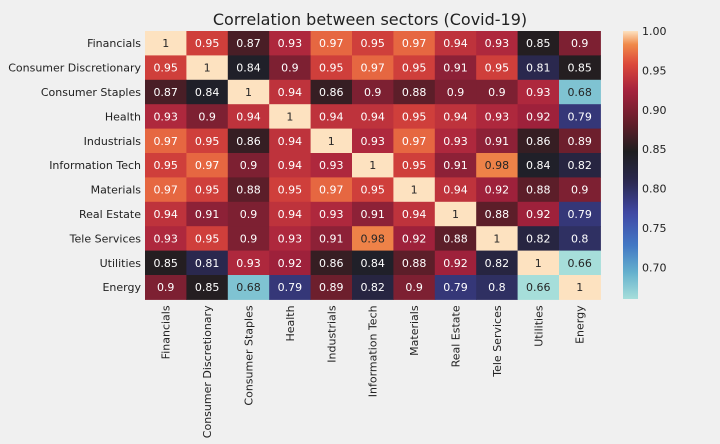 This screenshot has height=444, width=720. What do you see at coordinates (654, 189) in the screenshot?
I see `colorbar-tick-label: 0.80` at bounding box center [654, 189].